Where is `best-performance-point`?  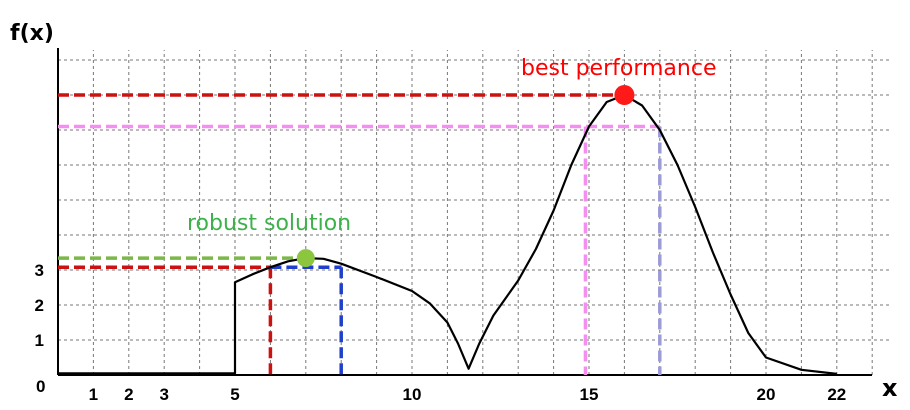 best-performance-point is located at coordinates (624, 95).